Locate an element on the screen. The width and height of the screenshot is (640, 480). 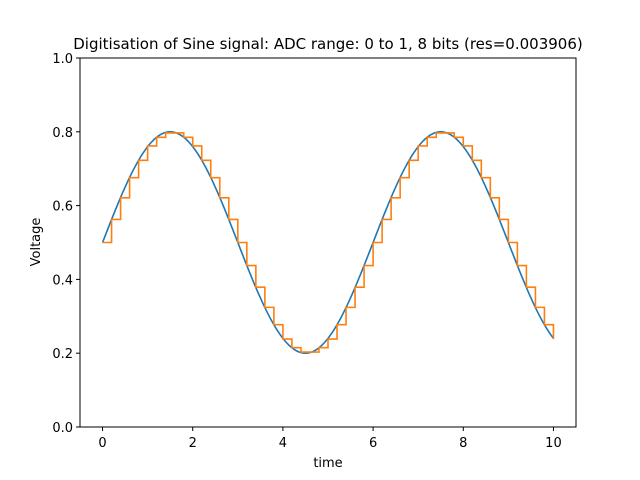
y-tick-label: 0.4 is located at coordinates (62, 280).